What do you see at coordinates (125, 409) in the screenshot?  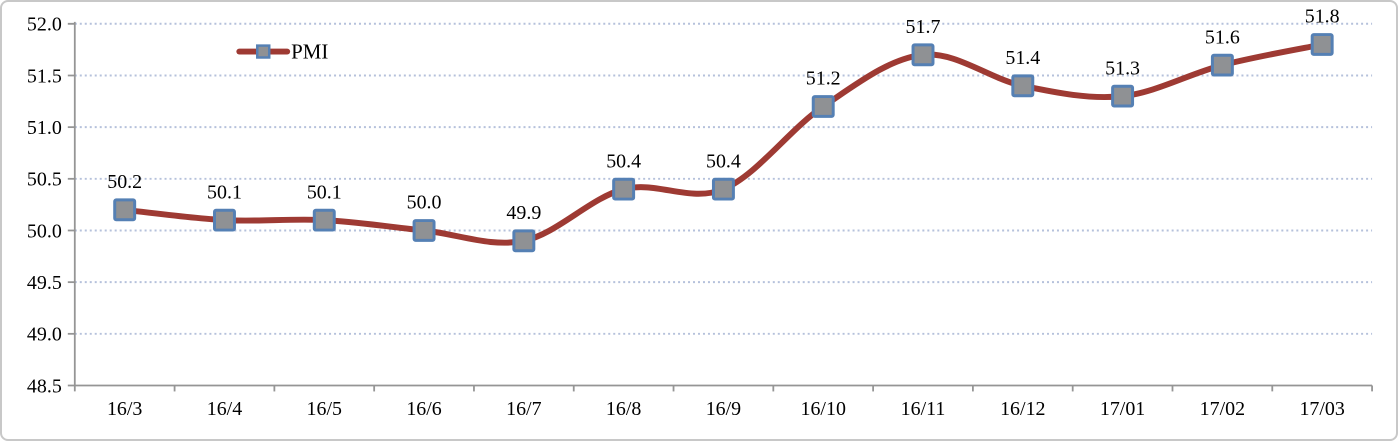 I see `x-tick-label: 16/3` at bounding box center [125, 409].